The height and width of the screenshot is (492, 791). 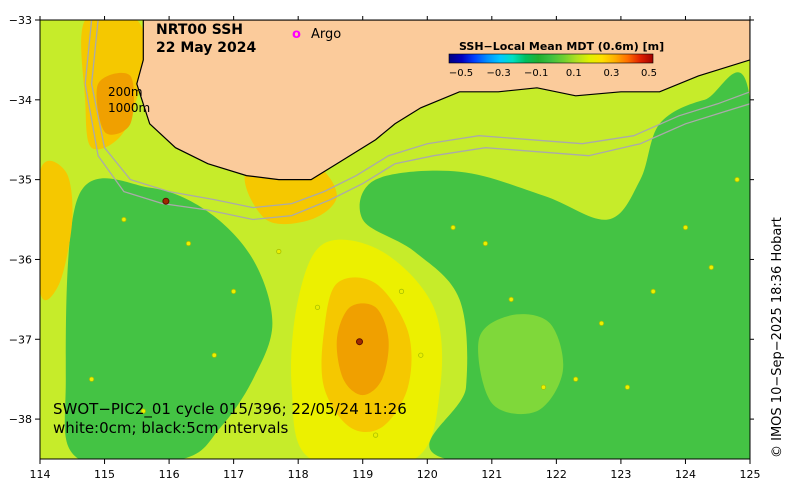 What do you see at coordinates (20, 419) in the screenshot?
I see `y-tick-label: −38` at bounding box center [20, 419].